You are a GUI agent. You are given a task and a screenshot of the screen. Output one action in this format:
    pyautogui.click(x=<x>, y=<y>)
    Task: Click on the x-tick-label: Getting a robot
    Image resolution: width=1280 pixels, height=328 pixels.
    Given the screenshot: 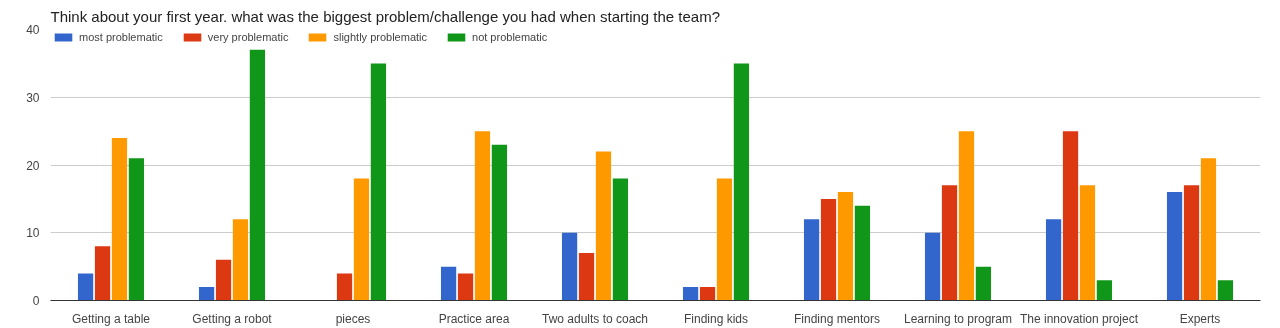 What is the action you would take?
    pyautogui.click(x=232, y=318)
    